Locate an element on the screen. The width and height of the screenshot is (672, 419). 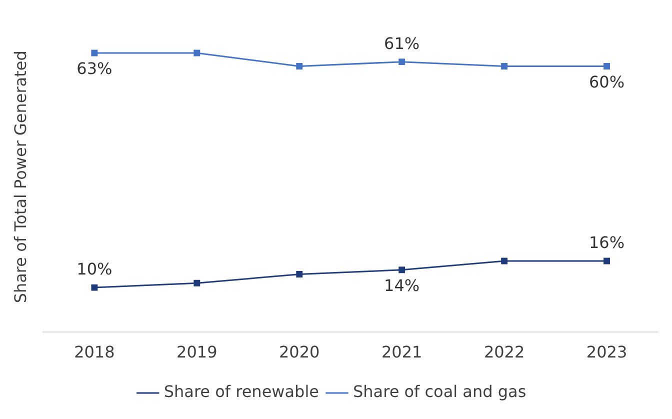
data-label: 10% is located at coordinates (94, 269).